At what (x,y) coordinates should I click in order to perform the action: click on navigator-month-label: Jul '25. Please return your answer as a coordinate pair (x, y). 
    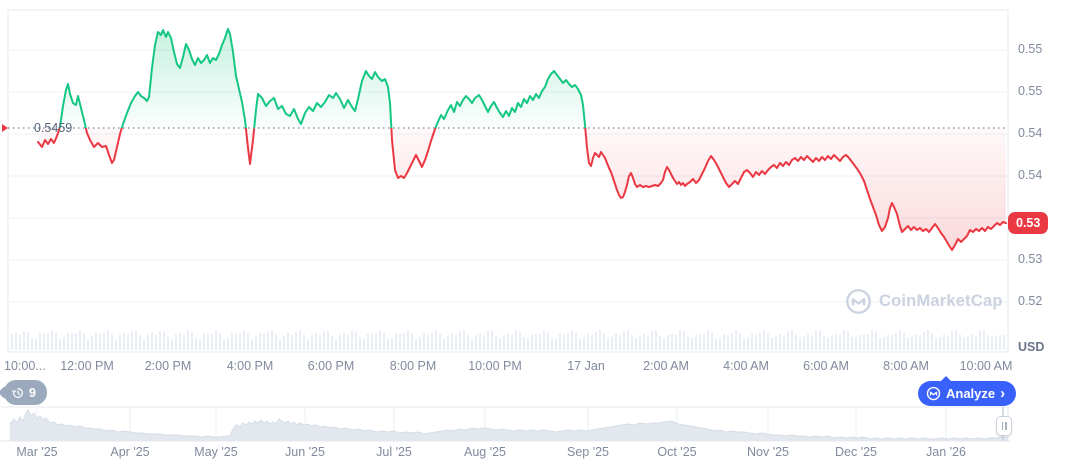
    Looking at the image, I should click on (394, 452).